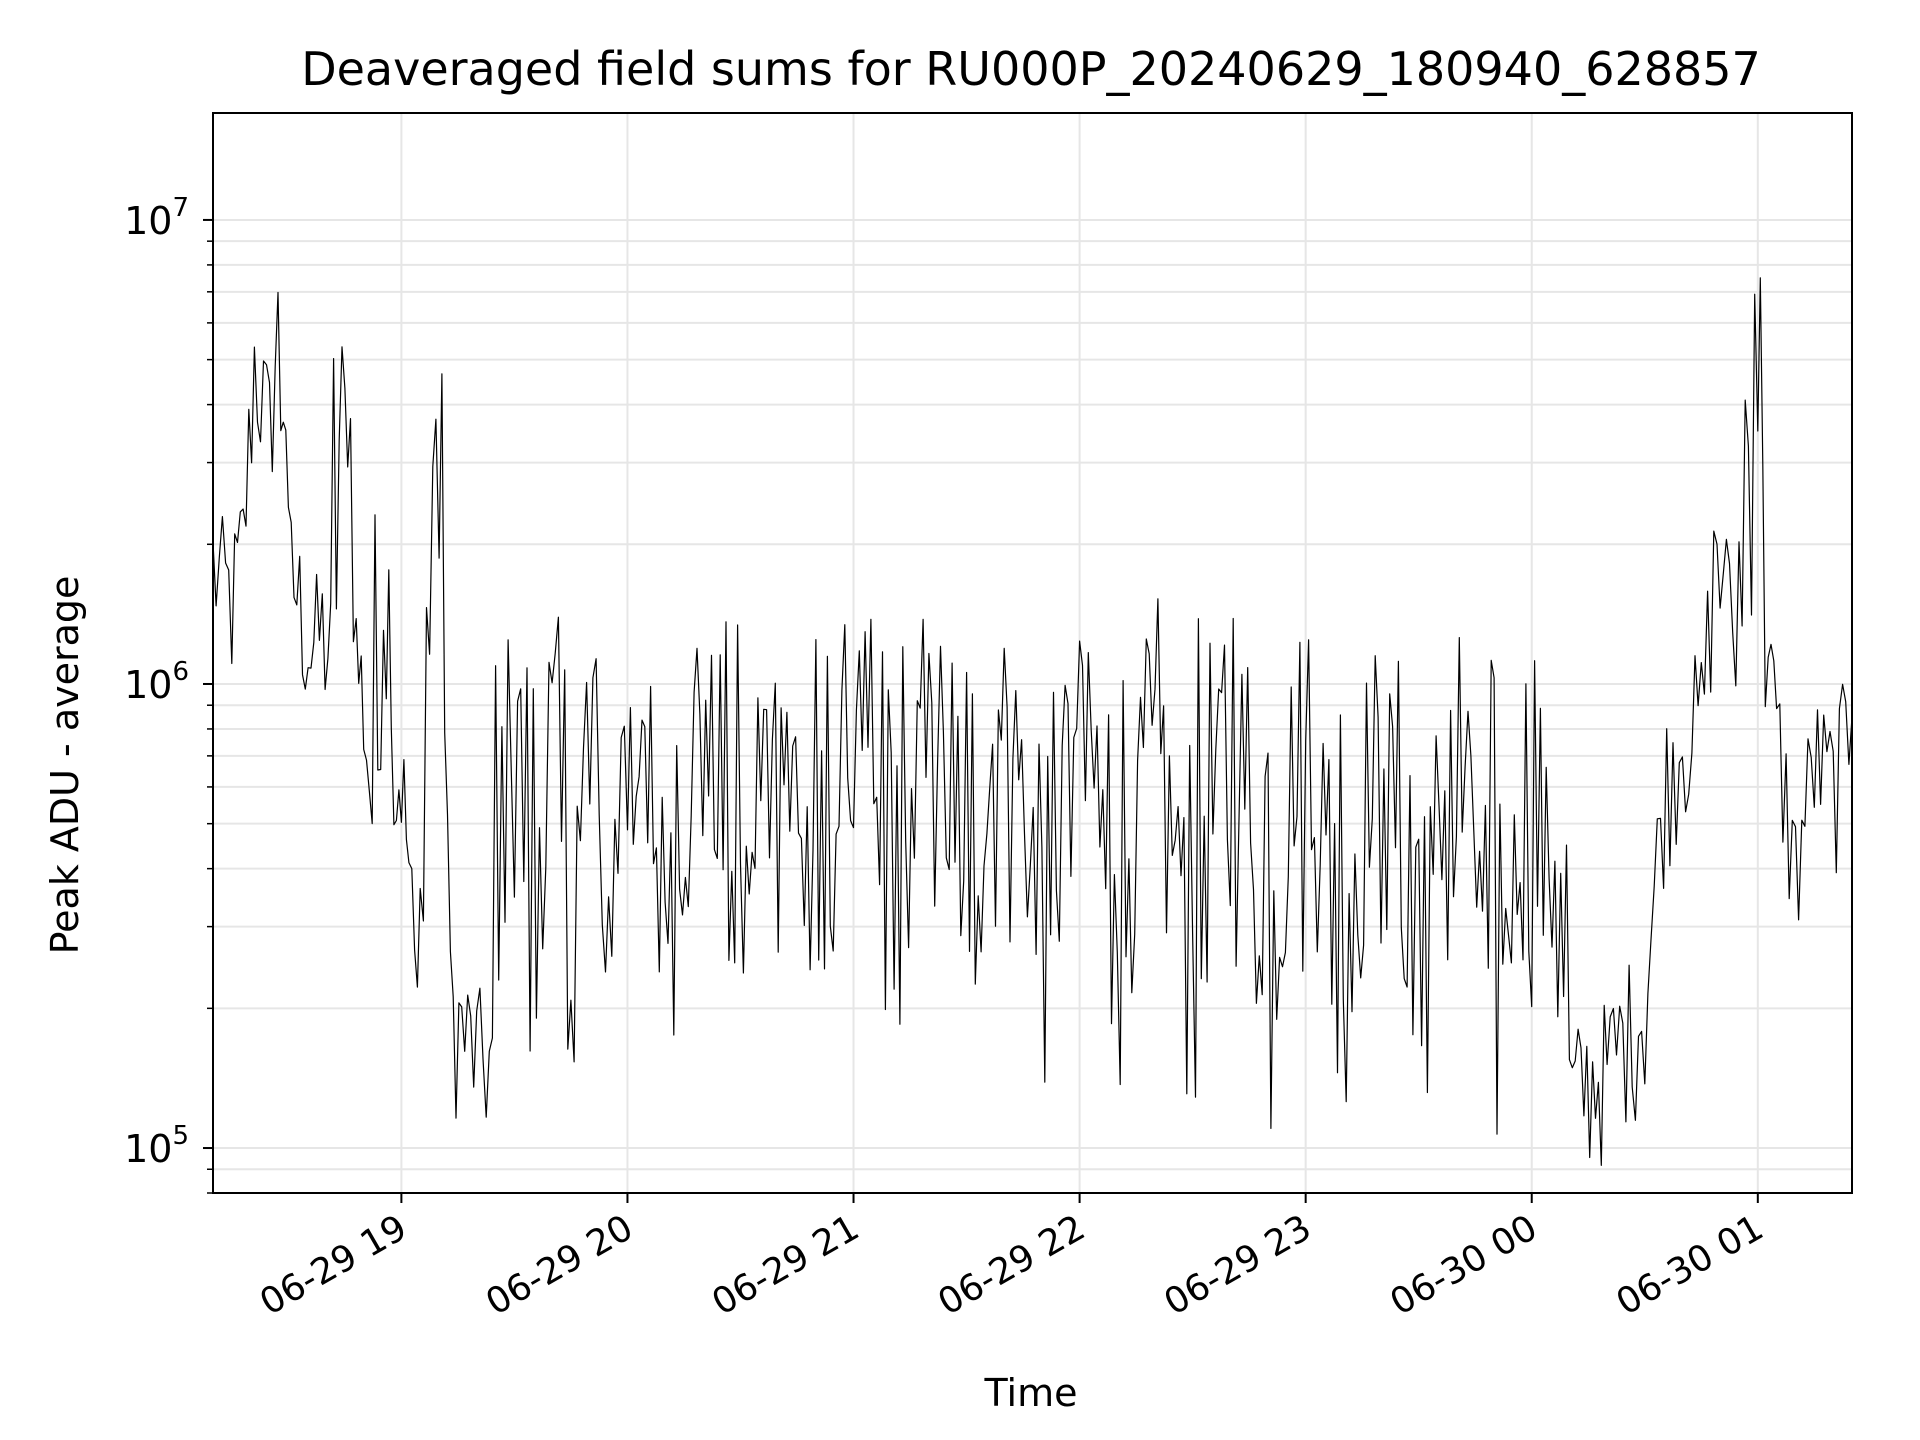  Describe the element at coordinates (1031, 1393) in the screenshot. I see `x-axis-label: Time` at that location.